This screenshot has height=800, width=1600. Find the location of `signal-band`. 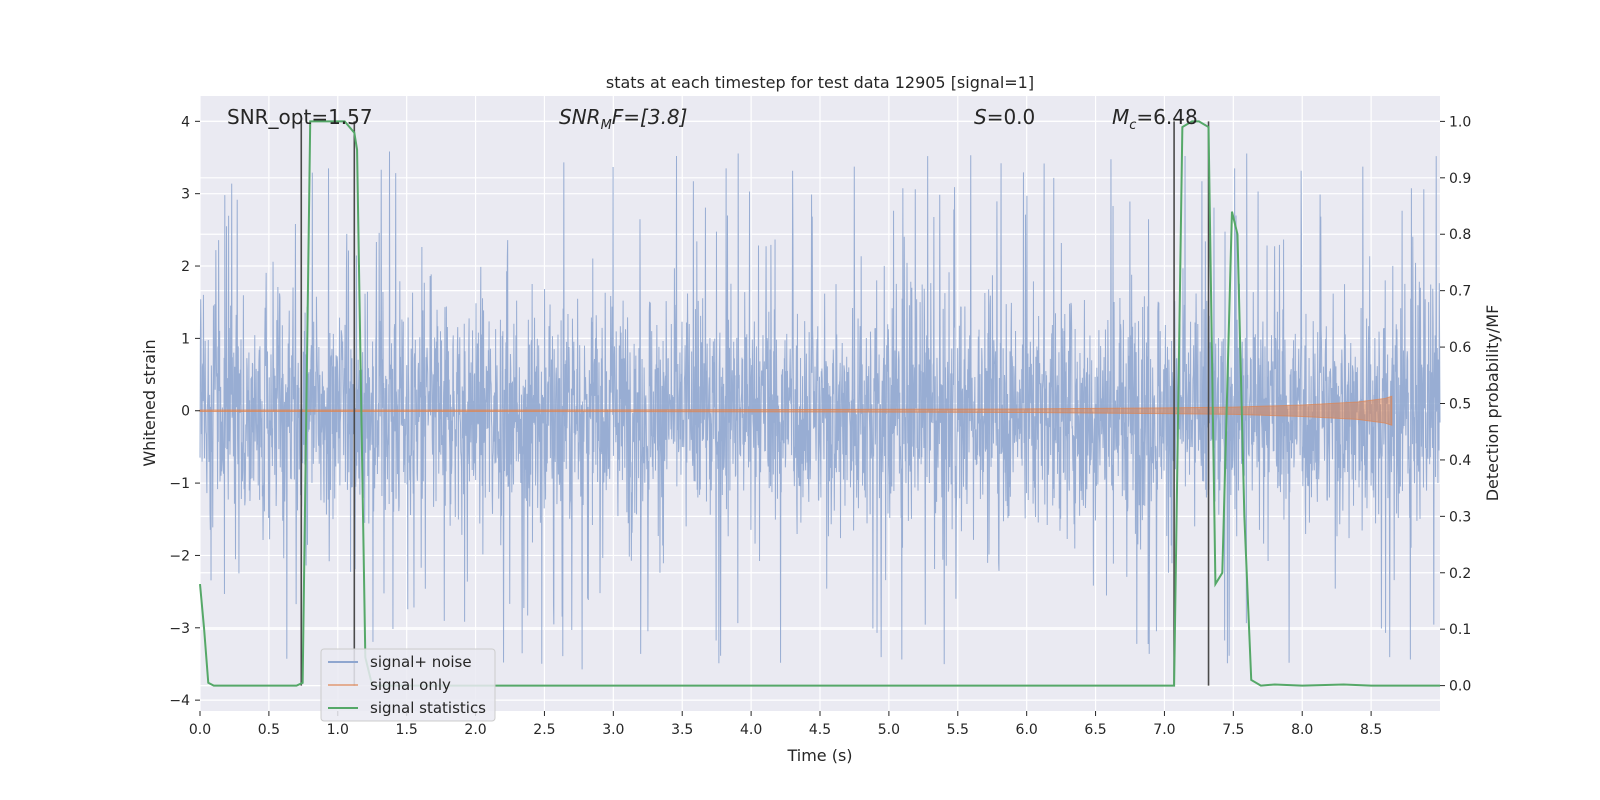

signal-band is located at coordinates (796, 410).